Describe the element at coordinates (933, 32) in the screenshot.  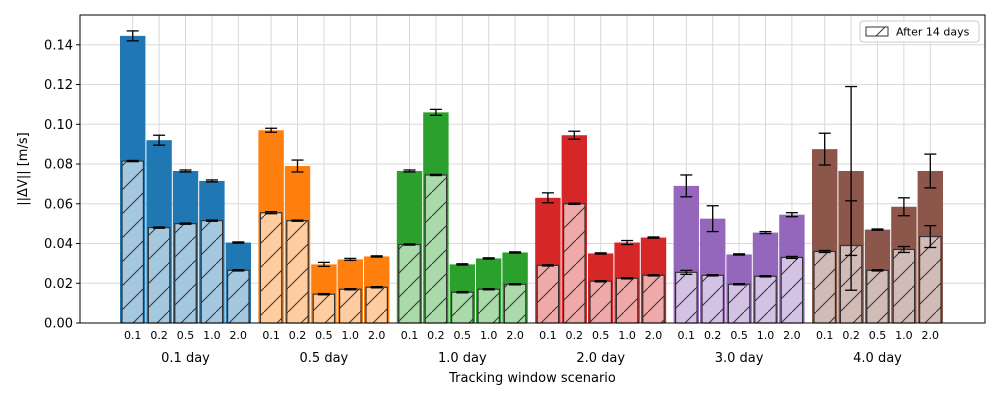
I see `legend-label: After 14 days` at that location.